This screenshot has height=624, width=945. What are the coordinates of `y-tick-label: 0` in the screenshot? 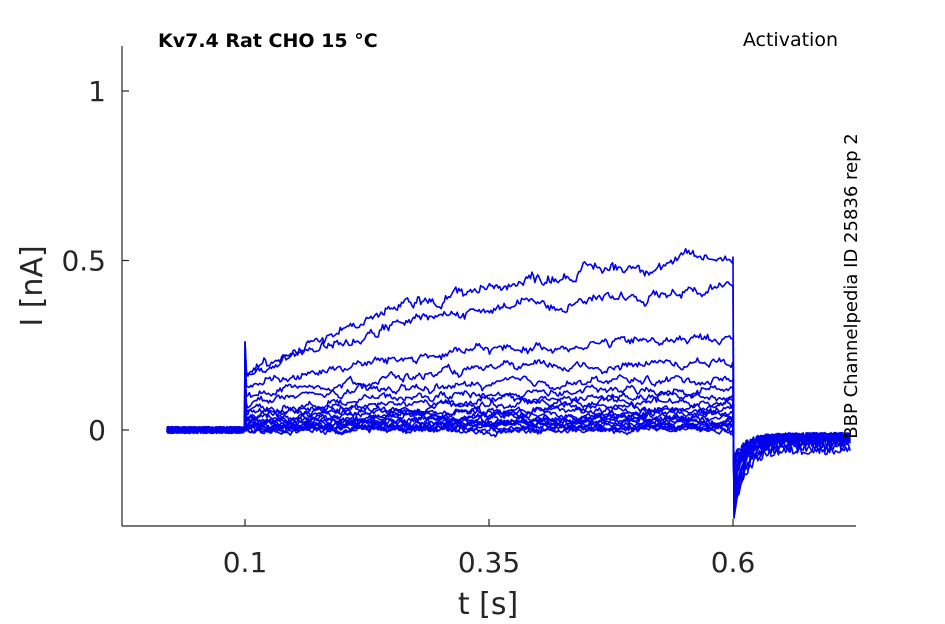 It's located at (97, 430).